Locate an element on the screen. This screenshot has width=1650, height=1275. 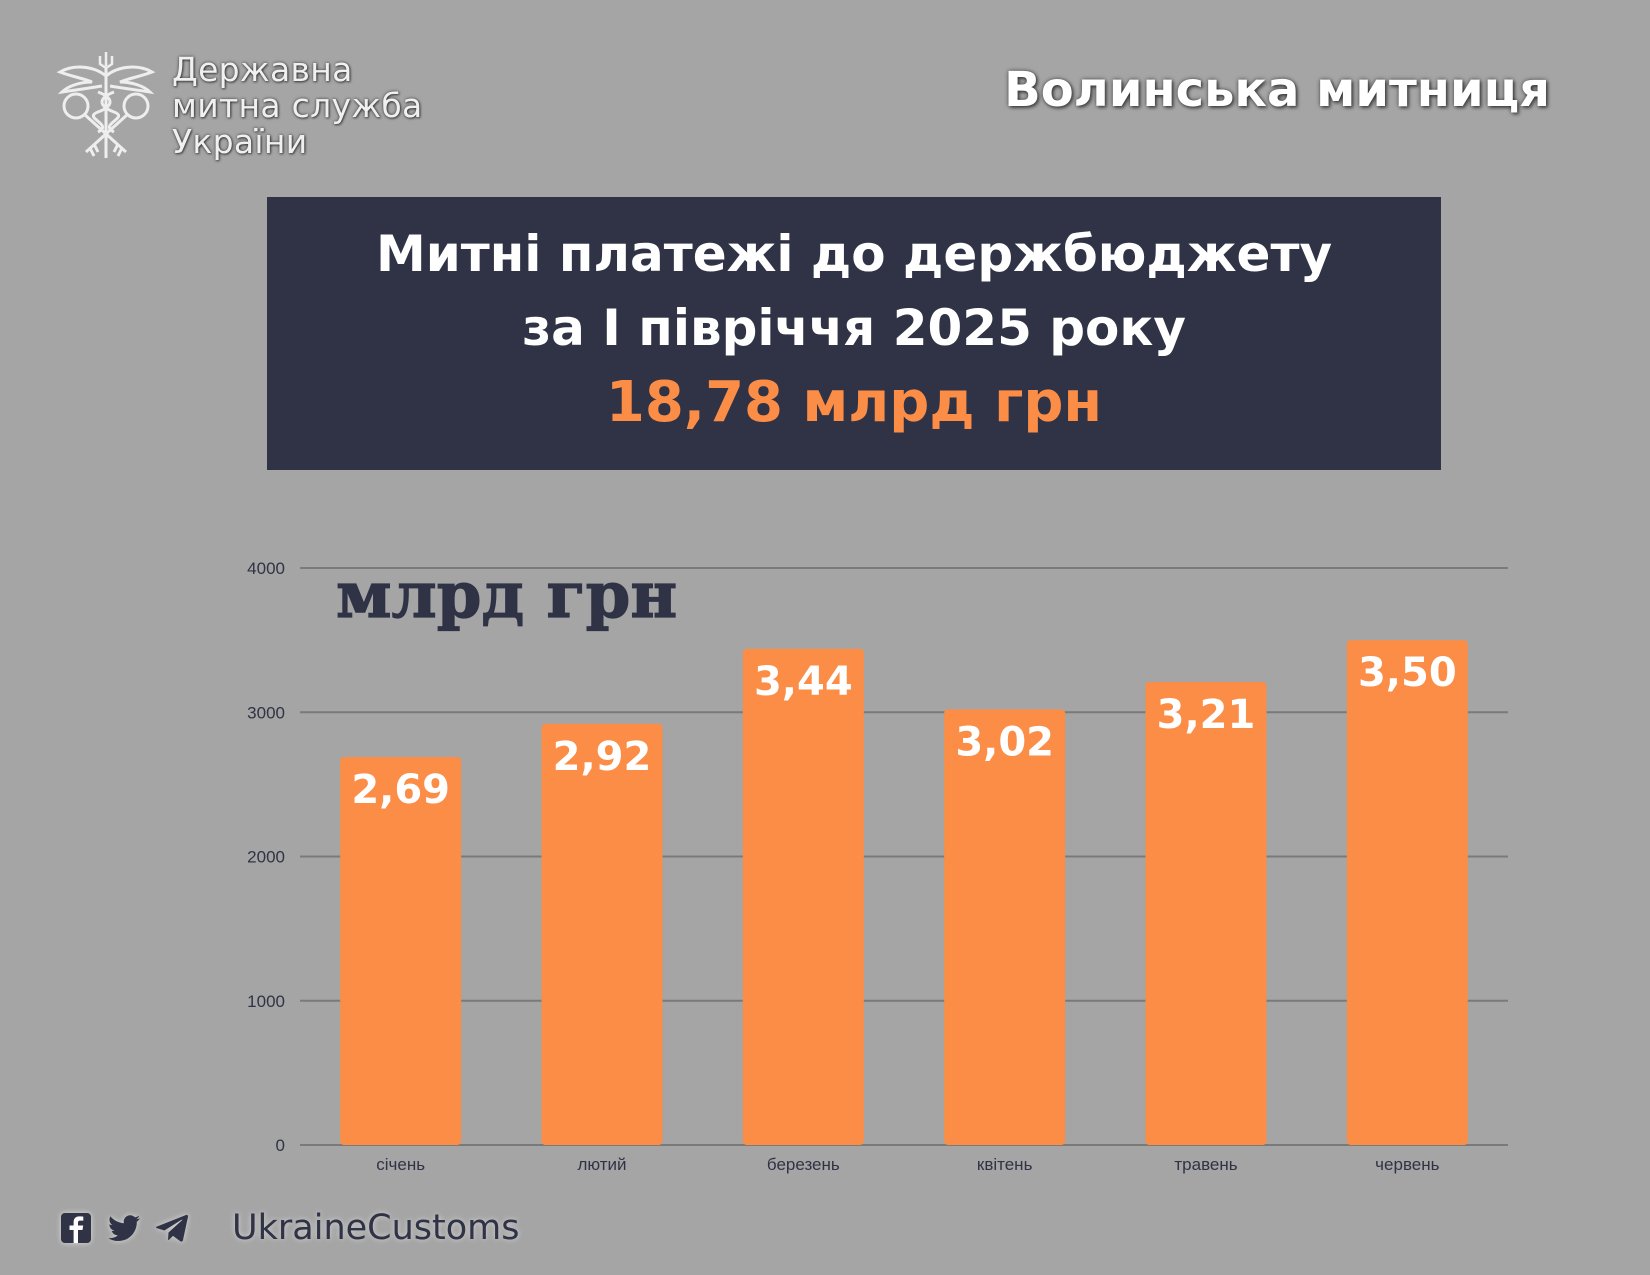
title-total: 18,78 млрд грн is located at coordinates (854, 402).